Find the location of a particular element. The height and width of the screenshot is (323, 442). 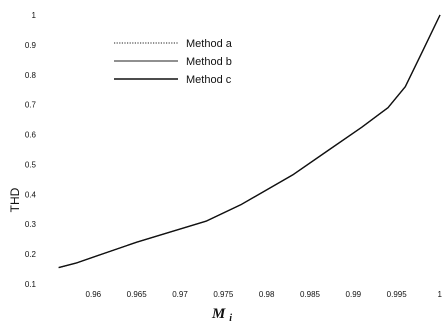

y-tick-label: 0.6 is located at coordinates (31, 135).